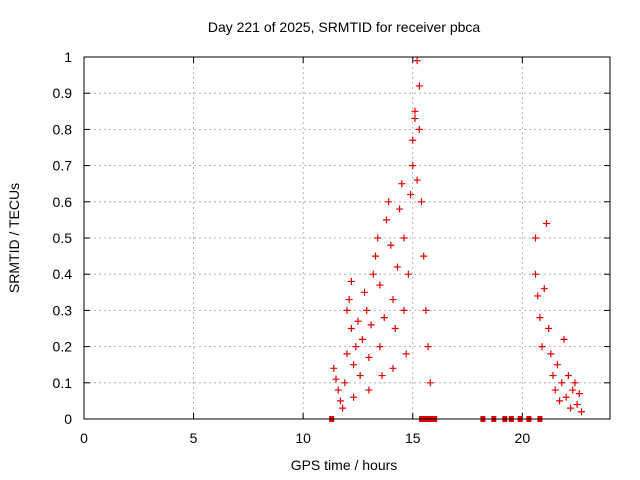  Describe the element at coordinates (63, 93) in the screenshot. I see `y-tick-label: 0.9` at that location.